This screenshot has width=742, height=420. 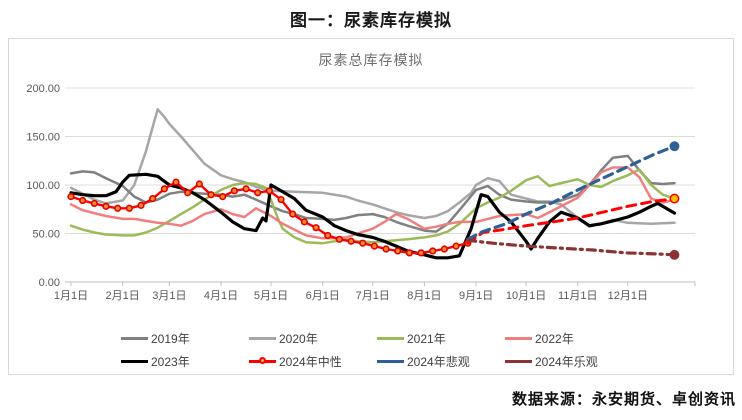 What do you see at coordinates (424, 296) in the screenshot?
I see `x-tick-label: 8月1日` at bounding box center [424, 296].